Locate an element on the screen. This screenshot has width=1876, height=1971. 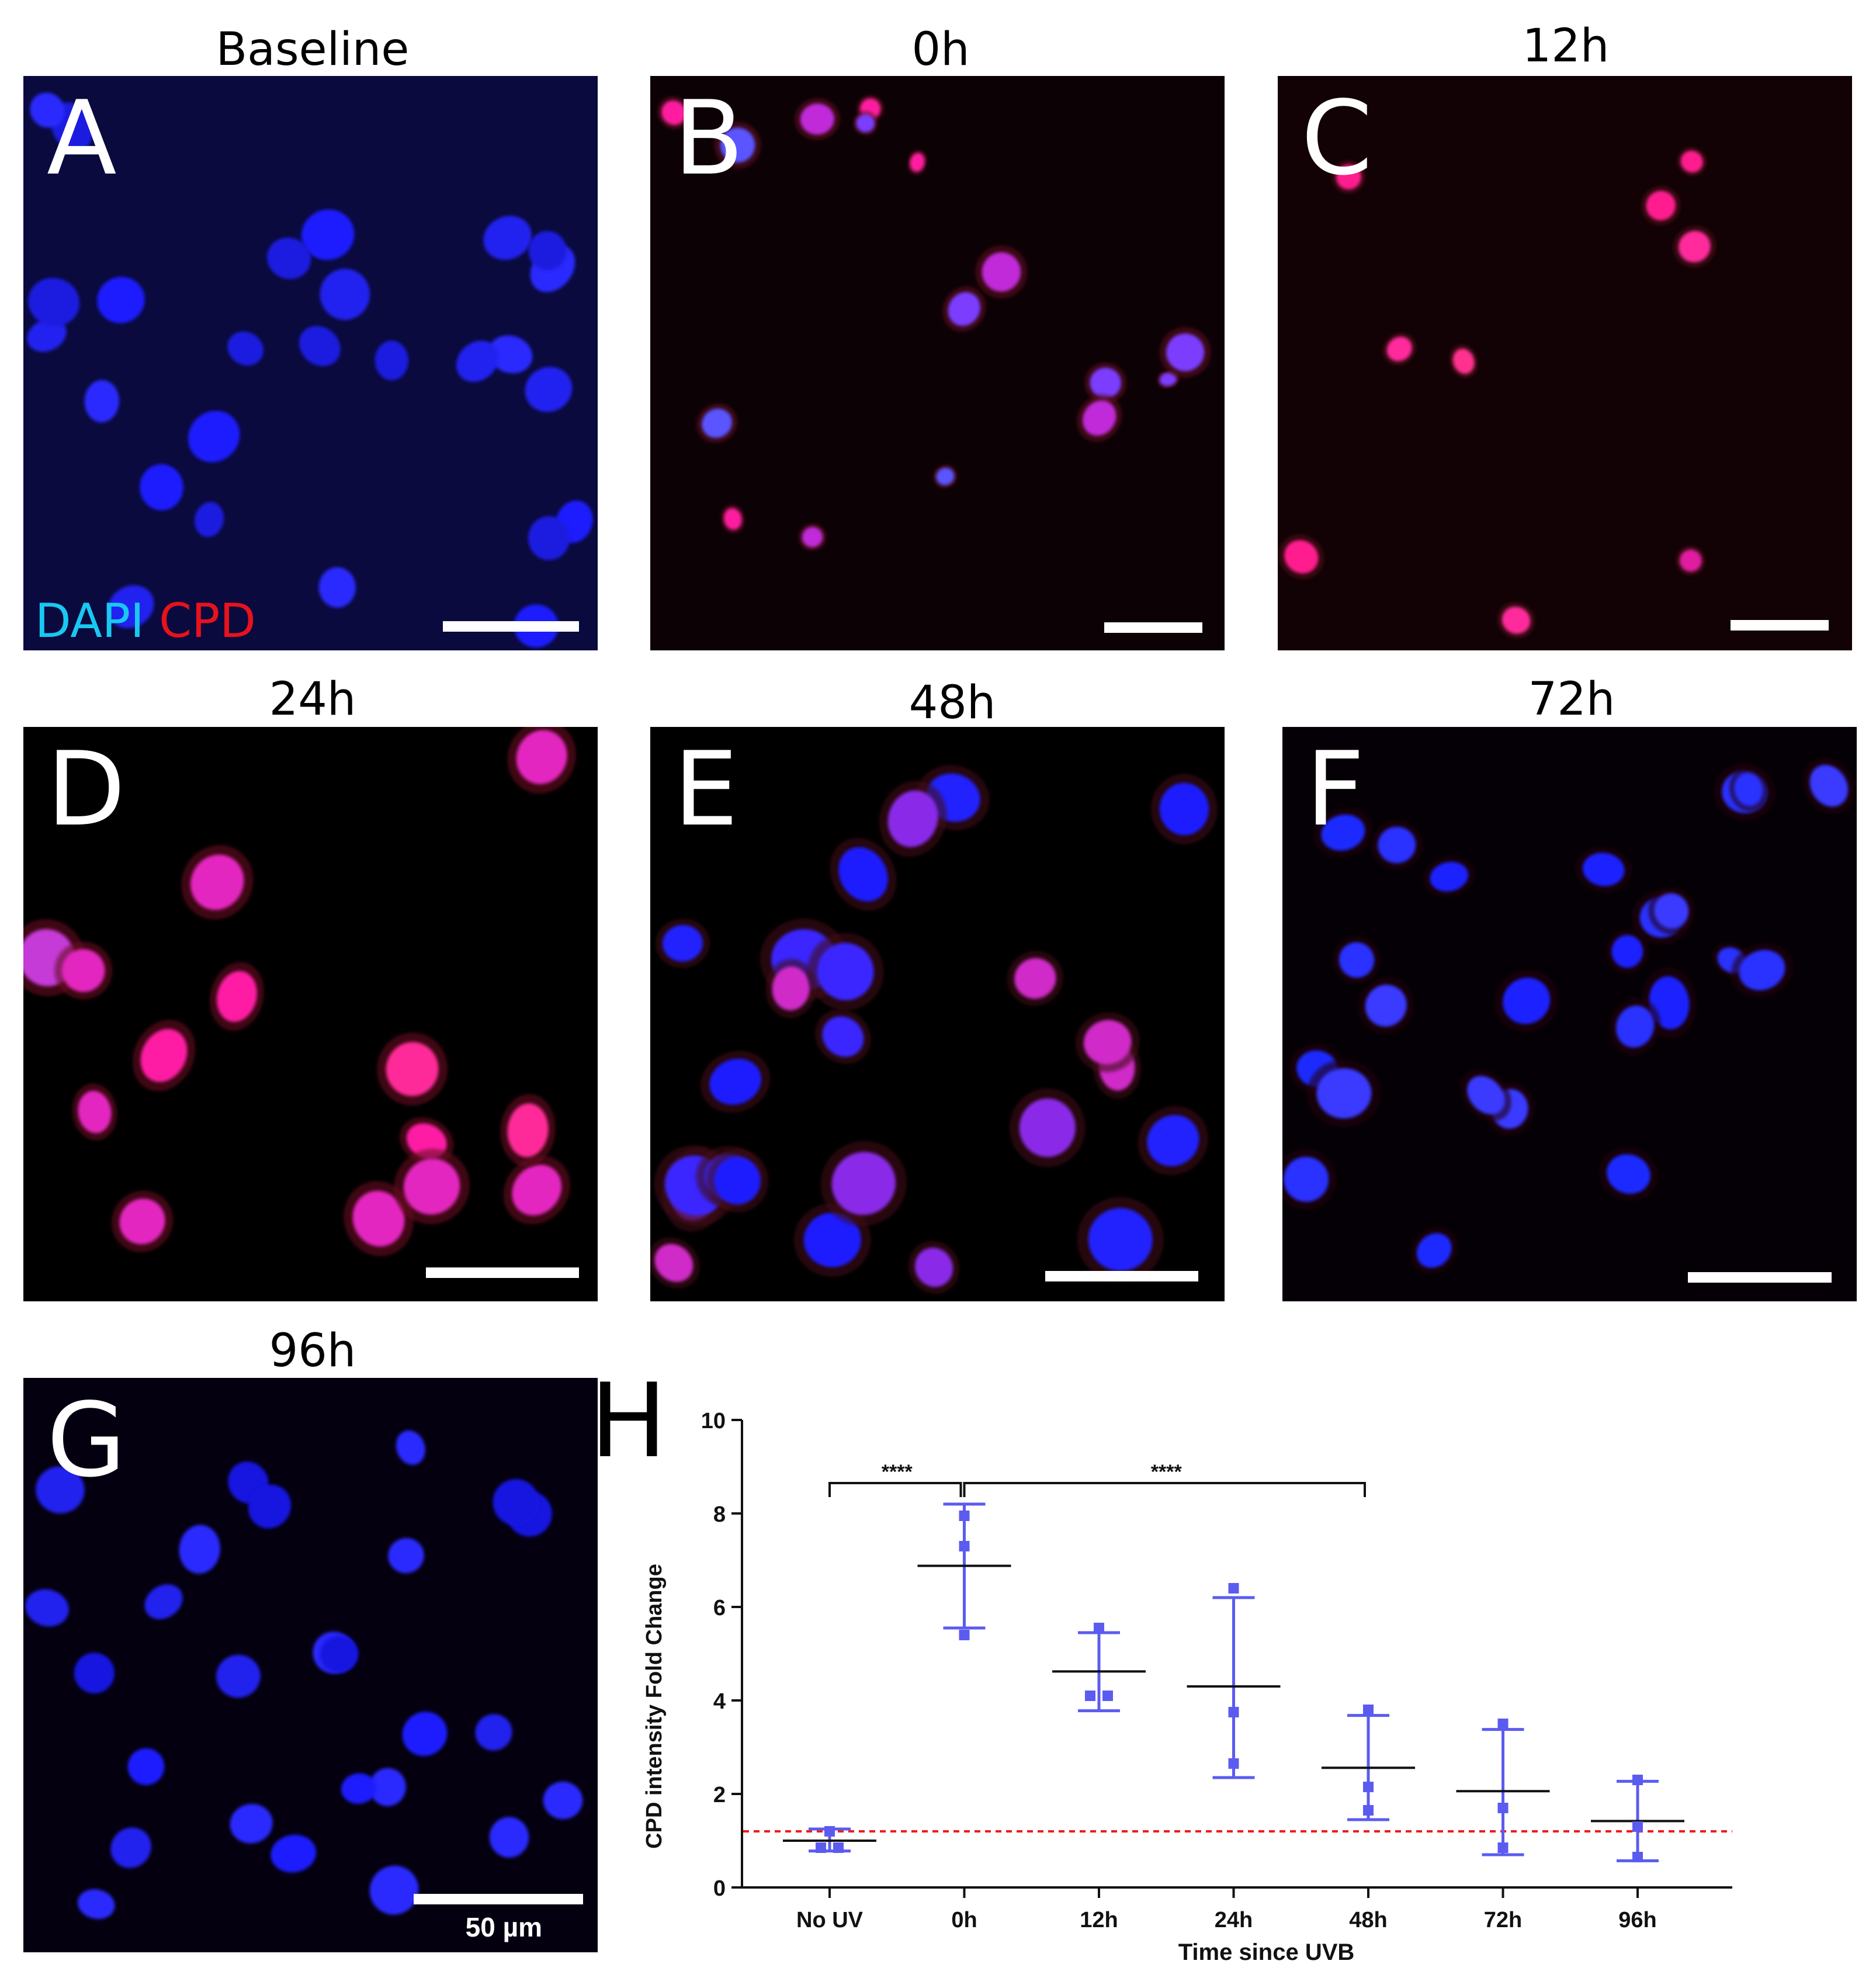
panel-letter-a: A is located at coordinates (82, 138).